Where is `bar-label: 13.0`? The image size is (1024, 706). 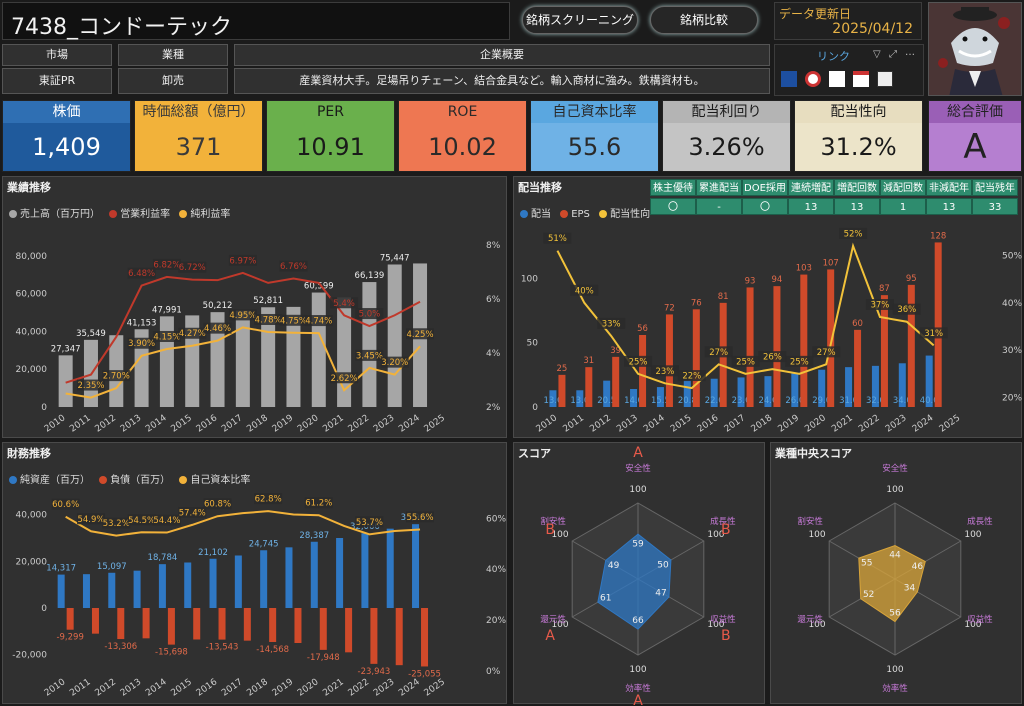 bar-label: 13.0 is located at coordinates (552, 401).